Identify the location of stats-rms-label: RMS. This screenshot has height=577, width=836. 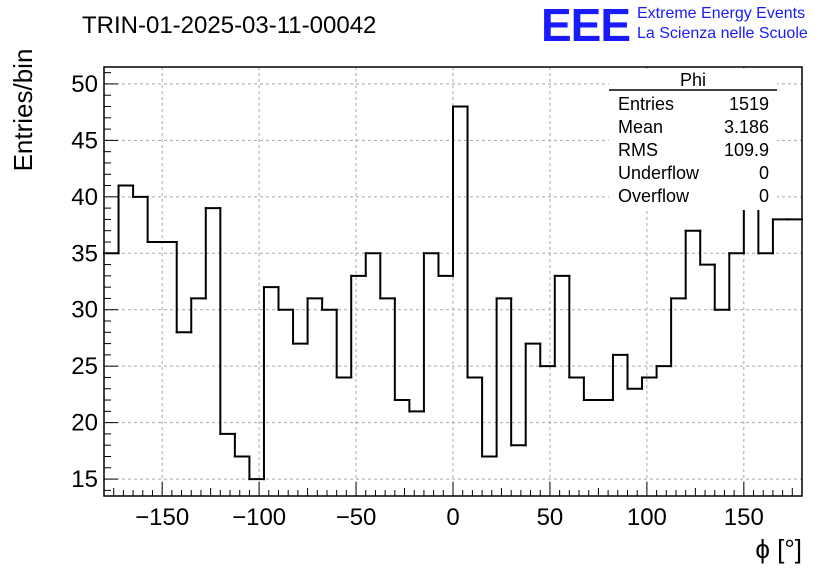
(638, 150).